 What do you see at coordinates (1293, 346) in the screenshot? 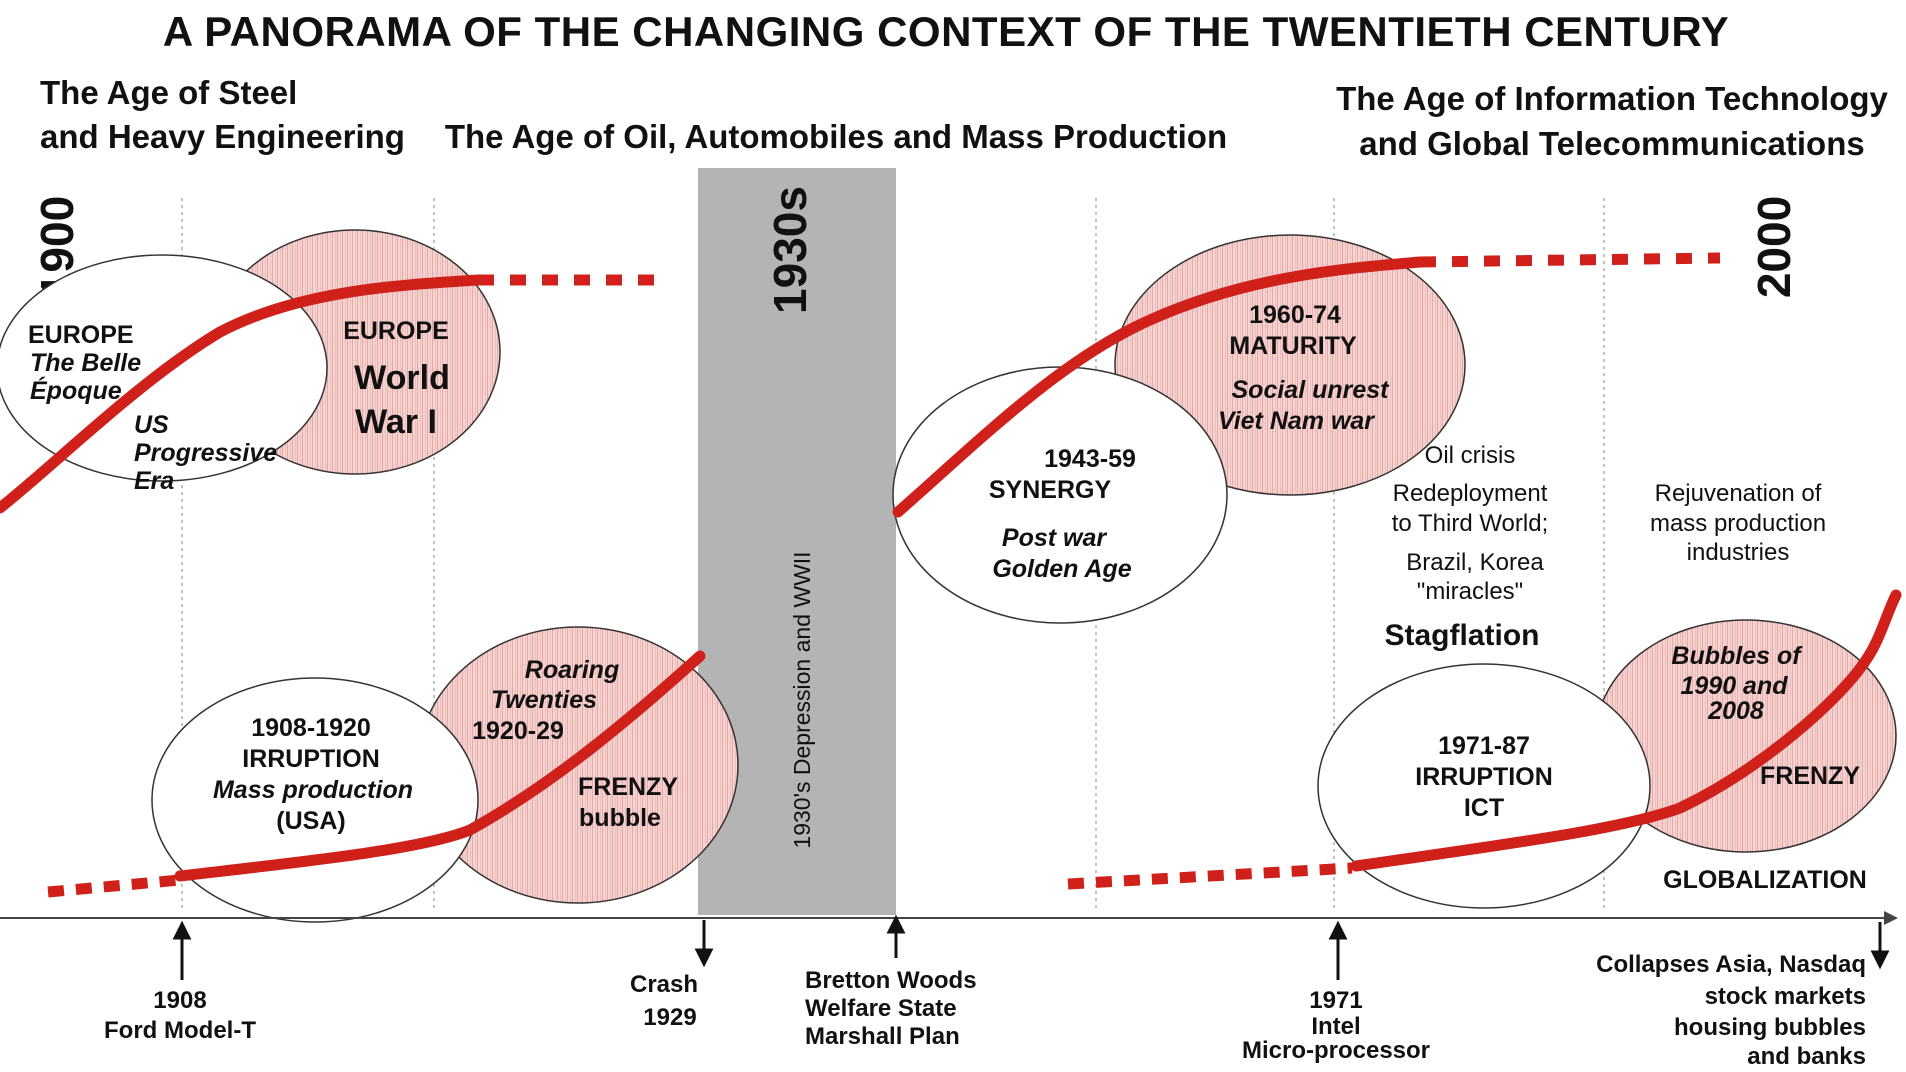
I see `maturity-label: MATURITY` at bounding box center [1293, 346].